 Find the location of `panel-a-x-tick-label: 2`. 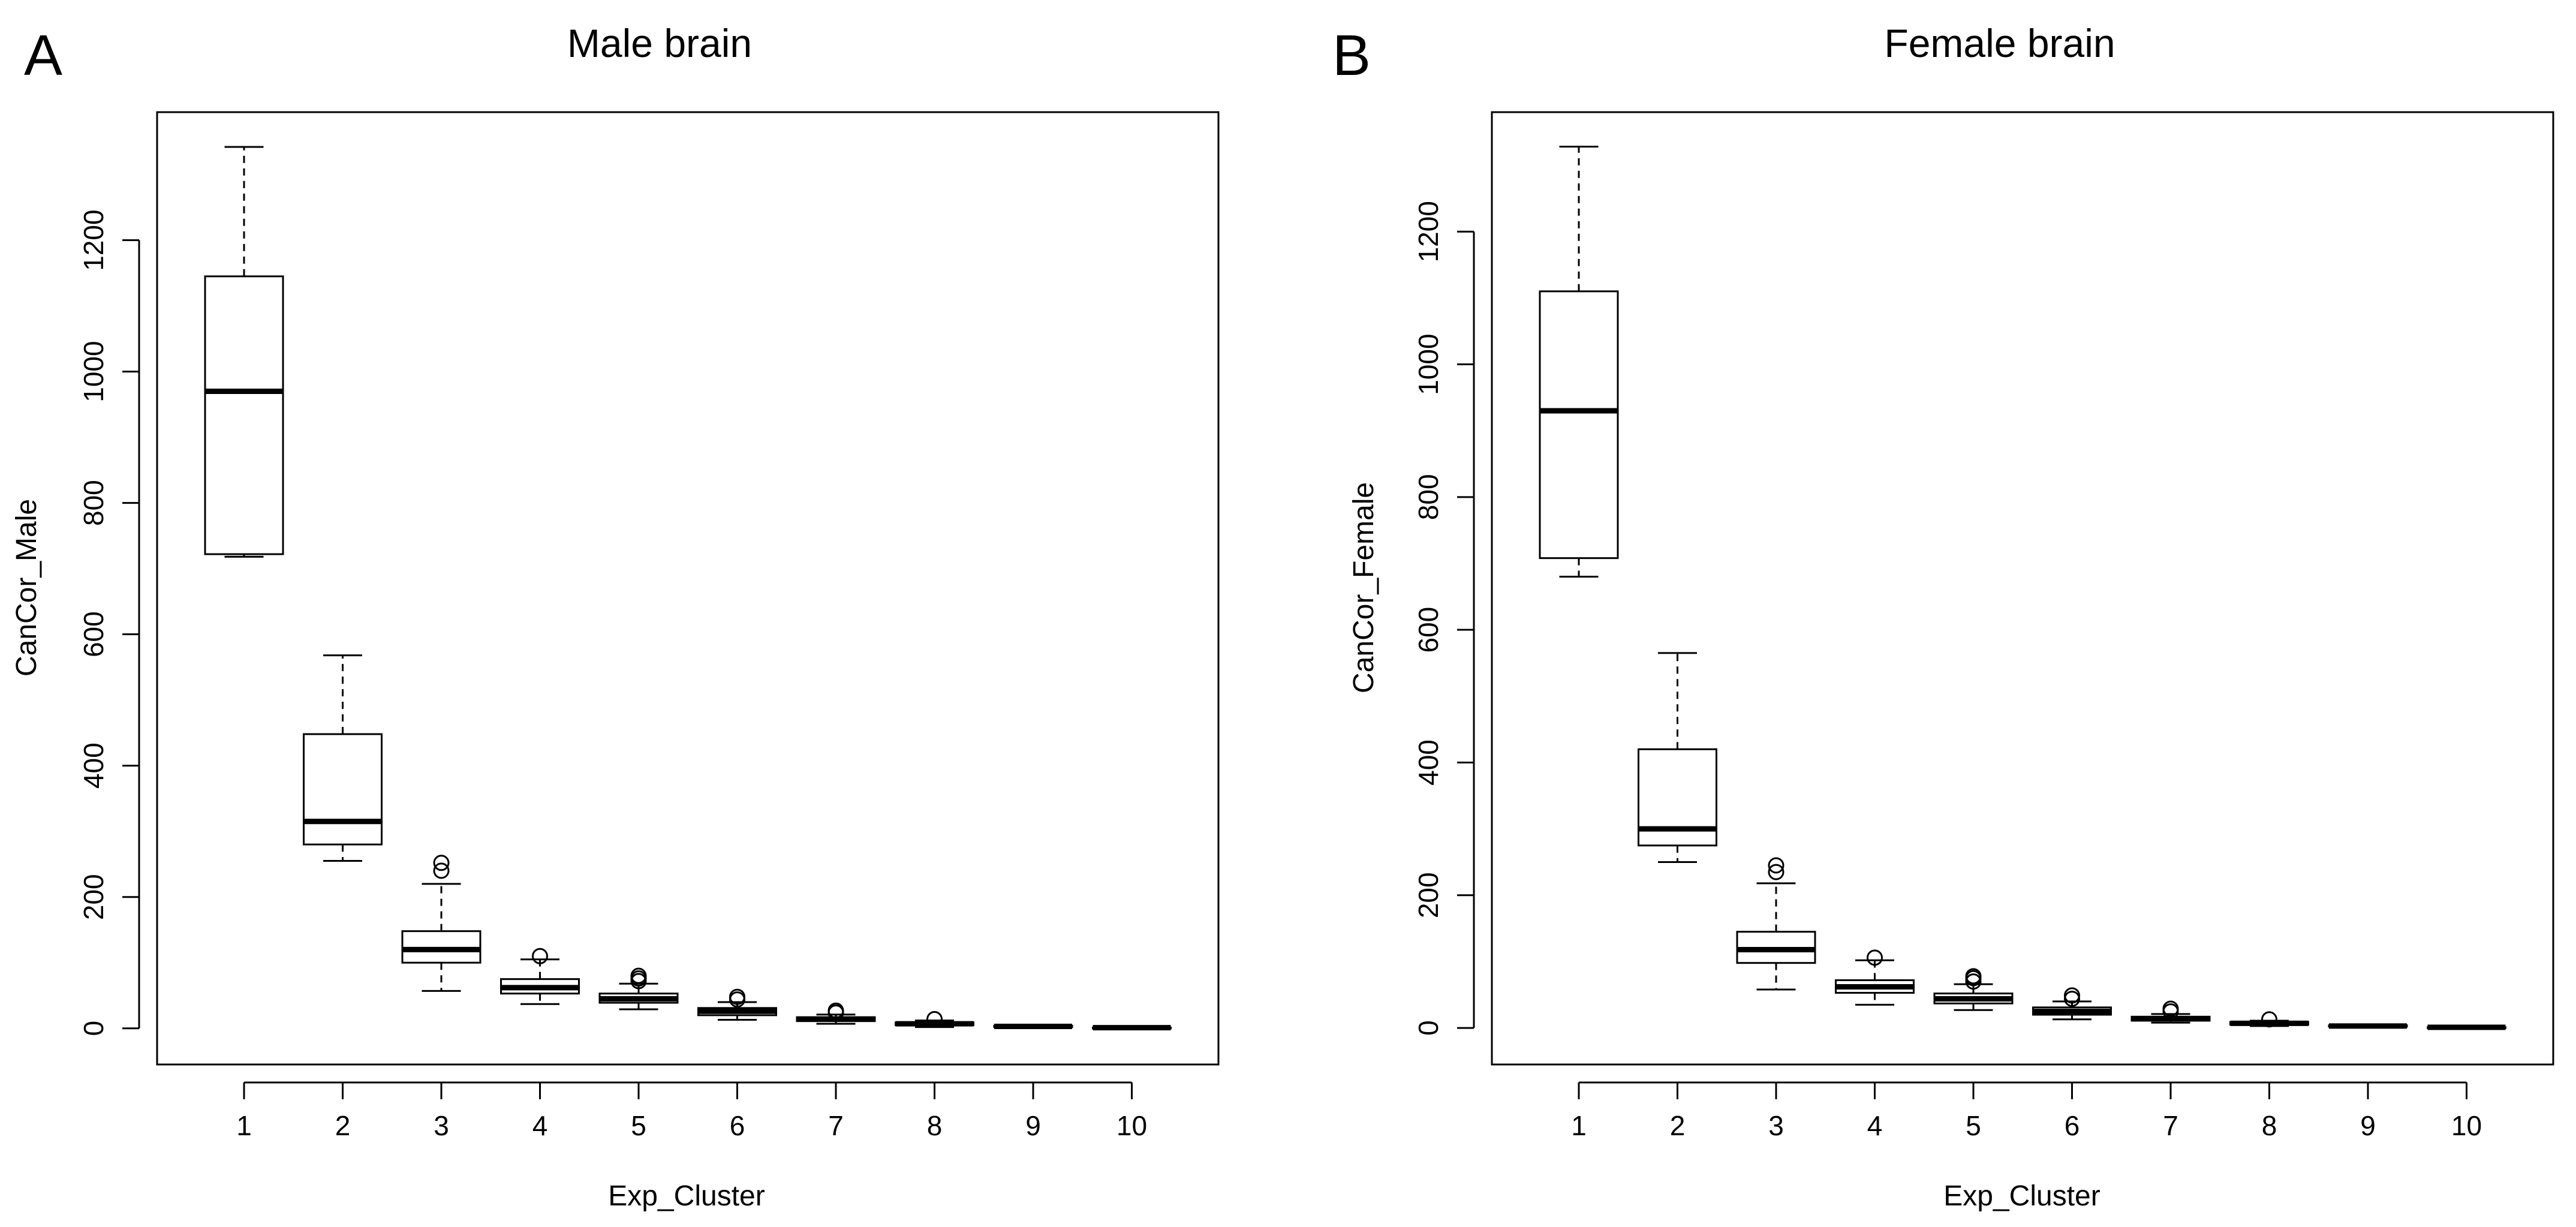

panel-a-x-tick-label: 2 is located at coordinates (343, 1126).